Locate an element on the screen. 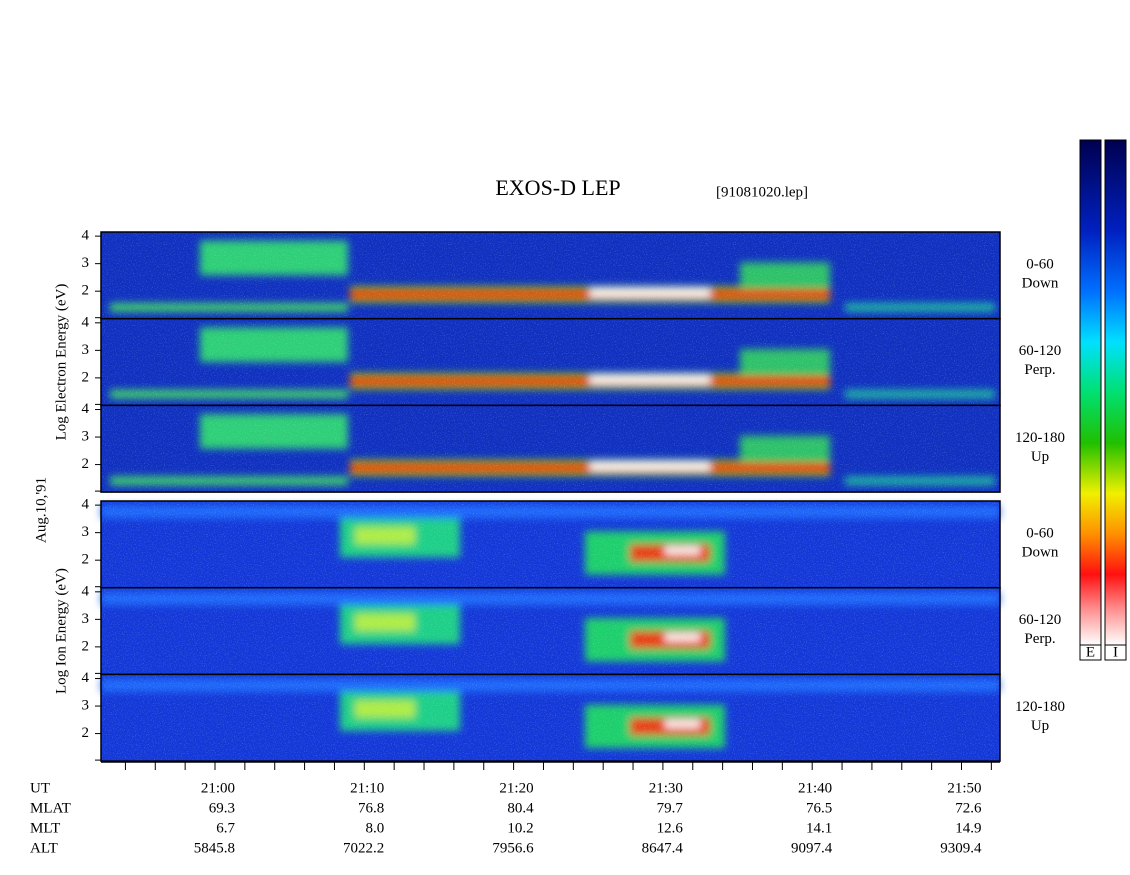  ephemeris-value: 80.4 is located at coordinates (520, 808).